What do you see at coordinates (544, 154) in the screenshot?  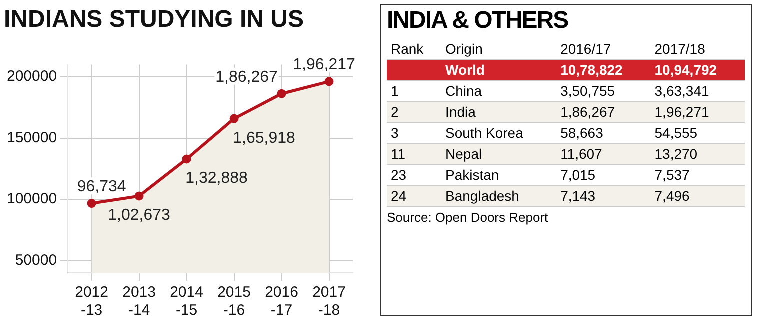 I see `text: 11 Nepal 11,607 13,270` at bounding box center [544, 154].